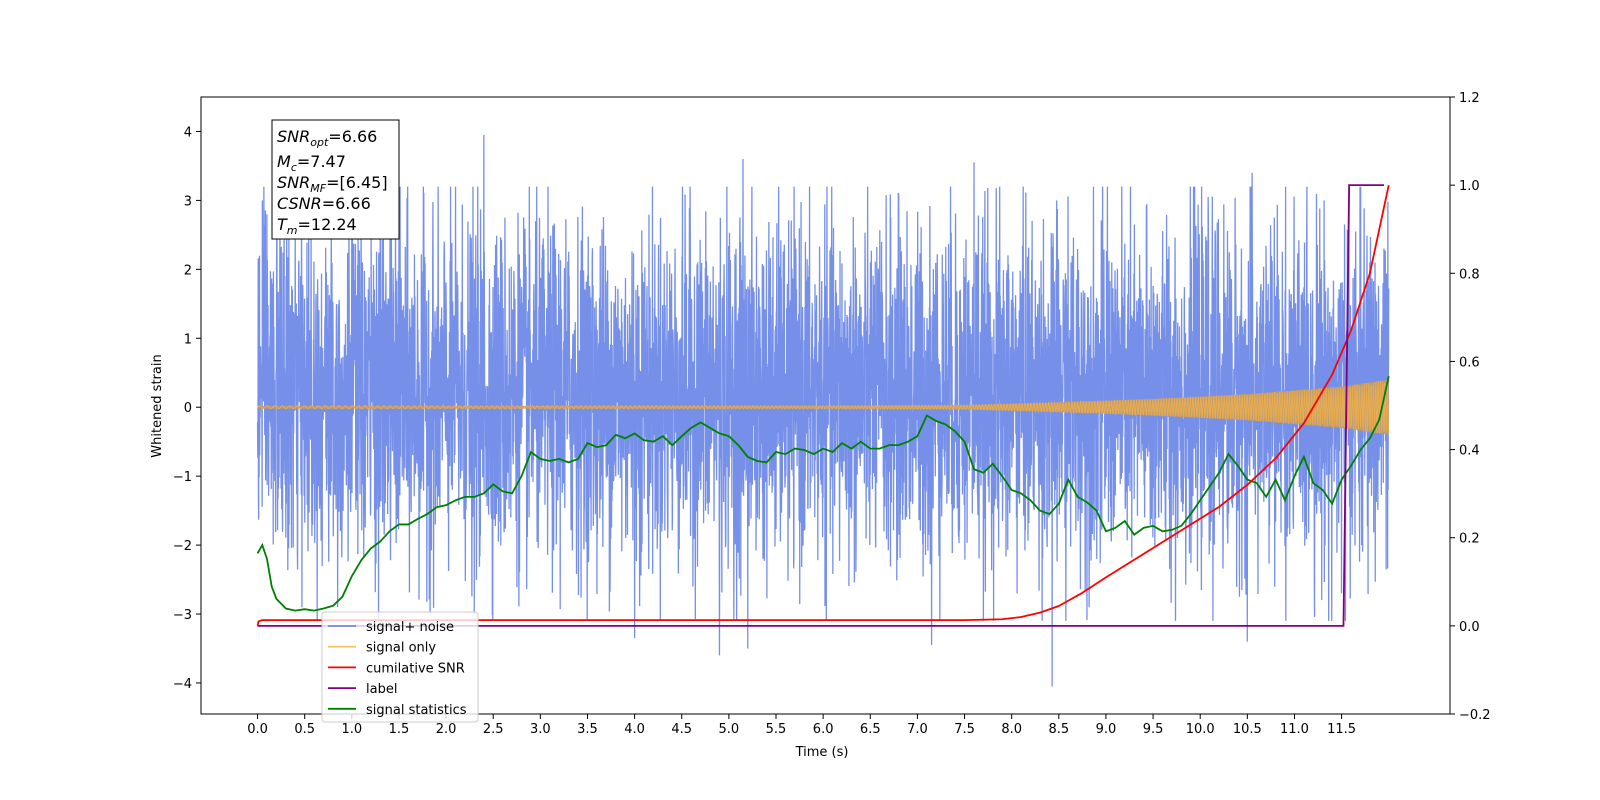 This screenshot has width=1600, height=800. What do you see at coordinates (401, 648) in the screenshot?
I see `legend-entry: signal only` at bounding box center [401, 648].